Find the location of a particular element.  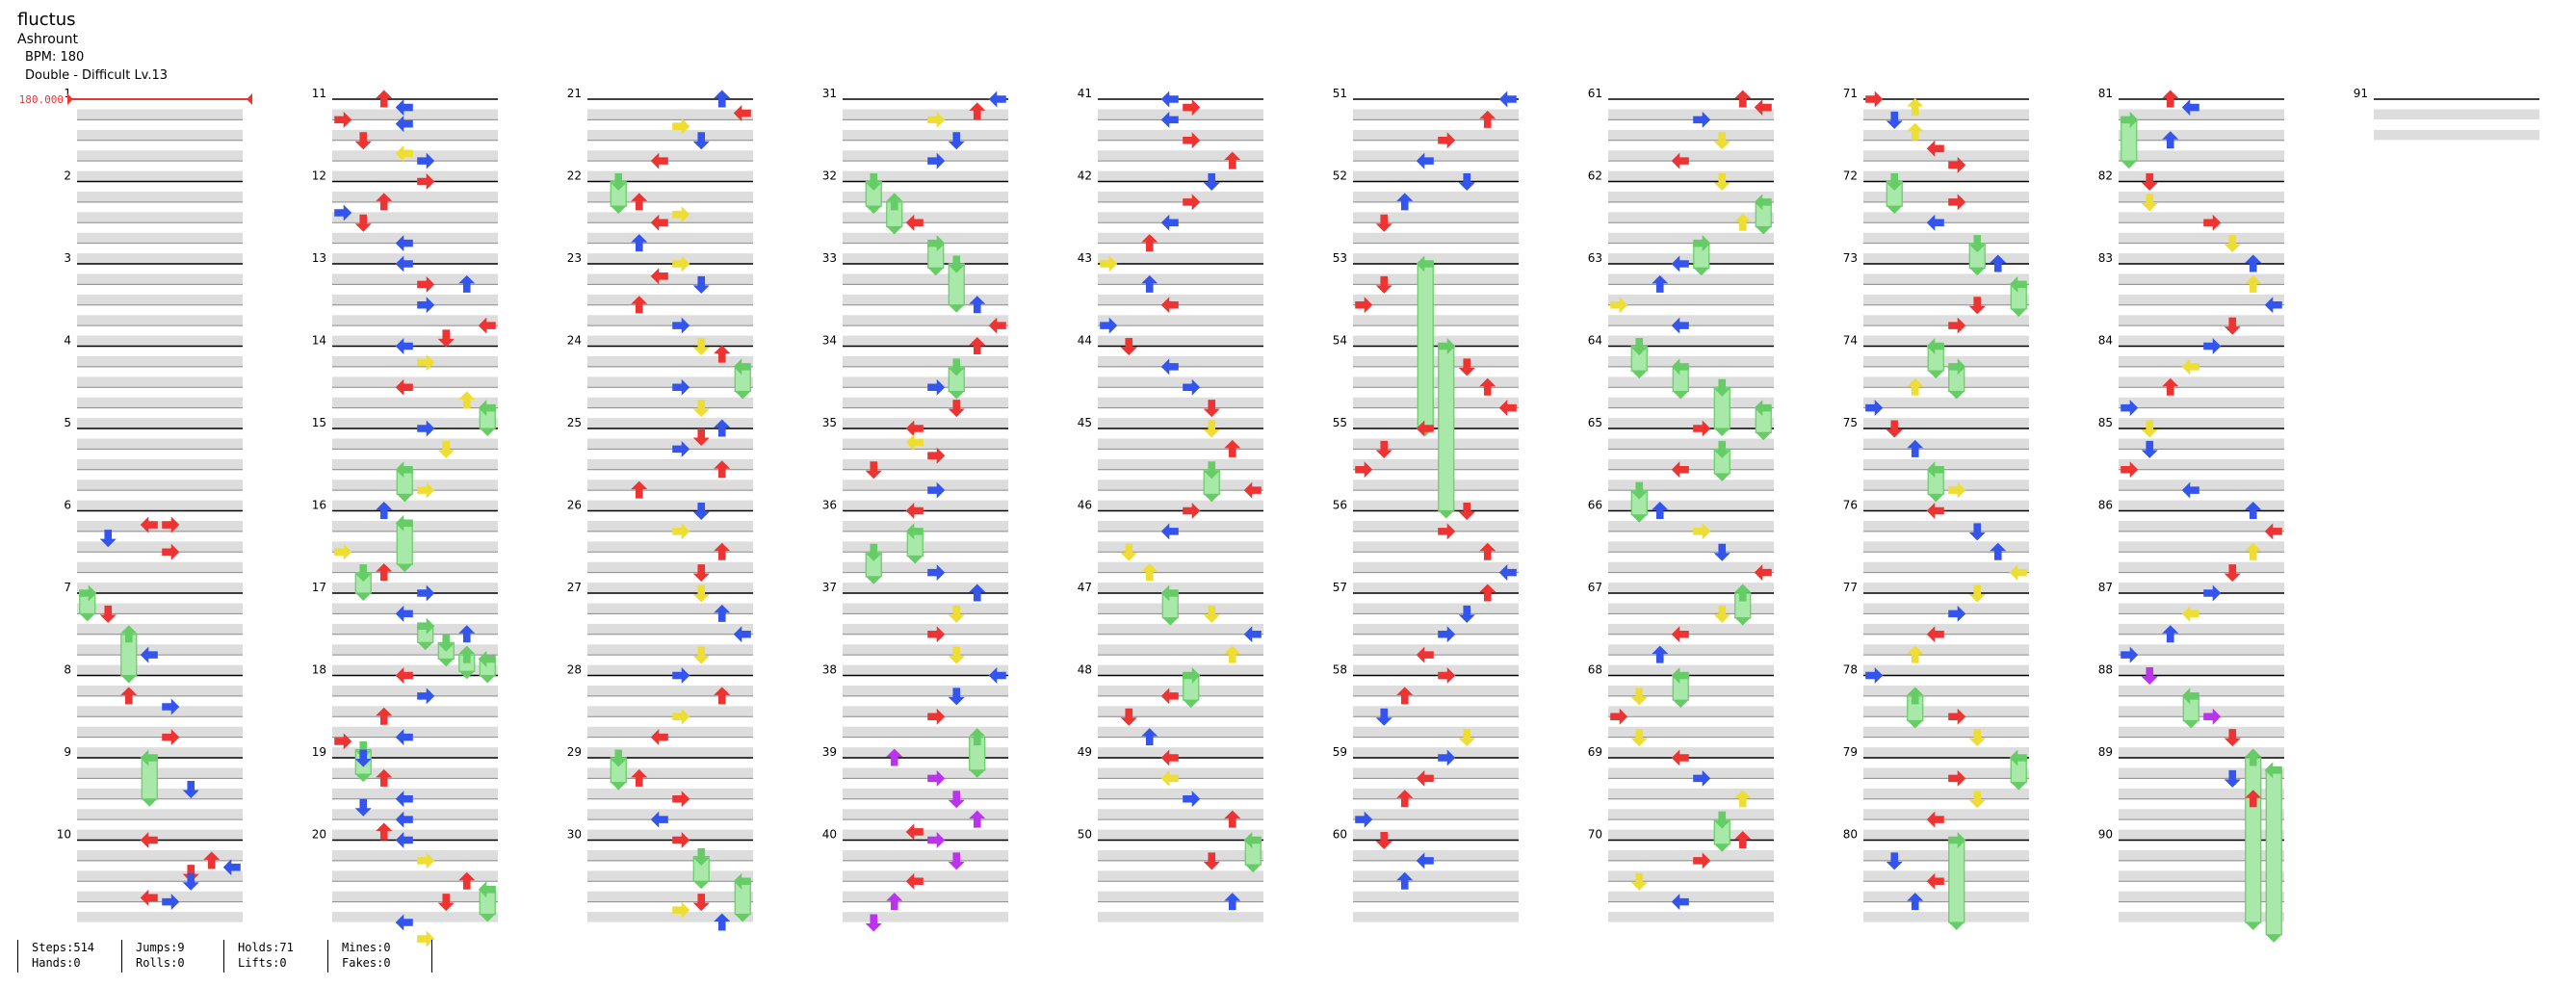

measure-number: 53 is located at coordinates (1340, 258).